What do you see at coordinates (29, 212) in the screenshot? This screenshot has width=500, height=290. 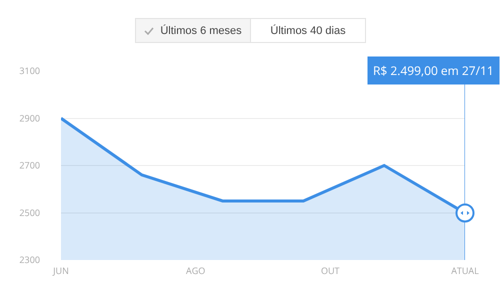 I see `y-tick-label: 2500` at bounding box center [29, 212].